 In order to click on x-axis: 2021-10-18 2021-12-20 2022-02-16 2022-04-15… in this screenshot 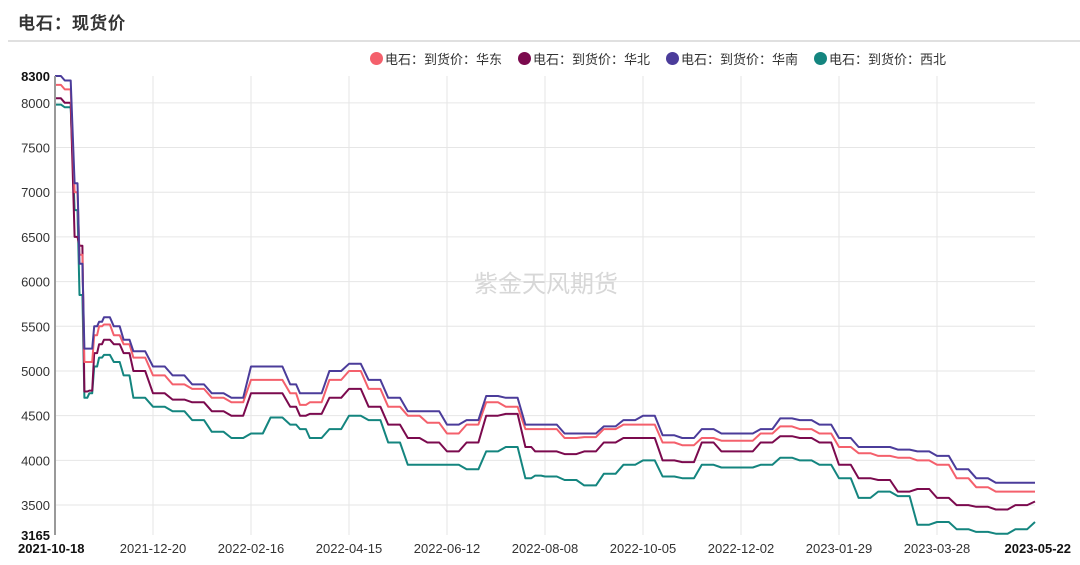, I will do `click(544, 548)`.